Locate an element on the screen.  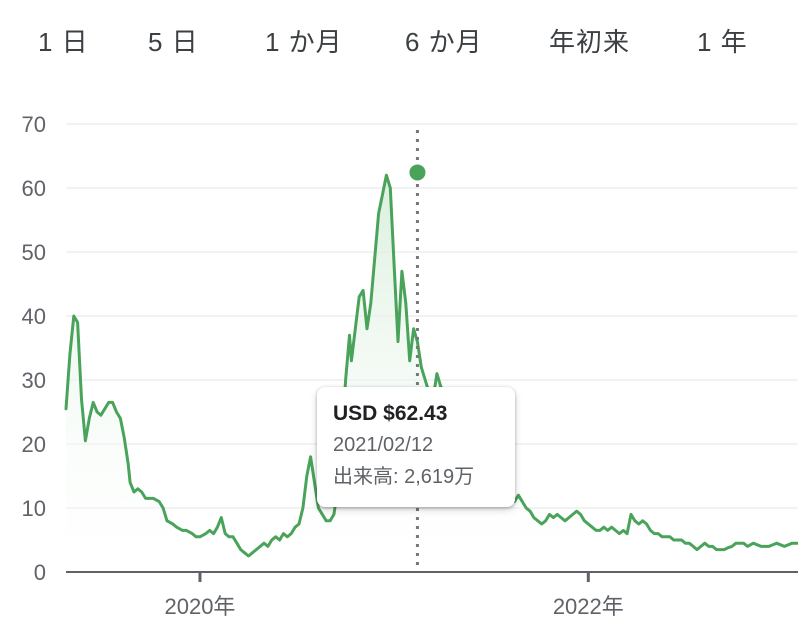
tab-year-to-date: 年初来 is located at coordinates (590, 42).